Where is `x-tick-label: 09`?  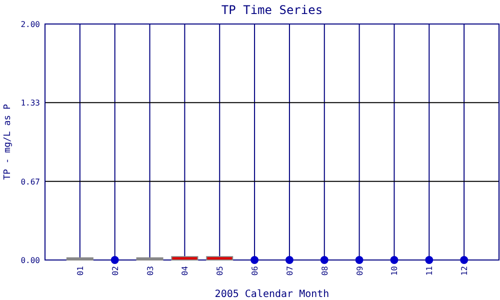
x-tick-label: 09 is located at coordinates (359, 271).